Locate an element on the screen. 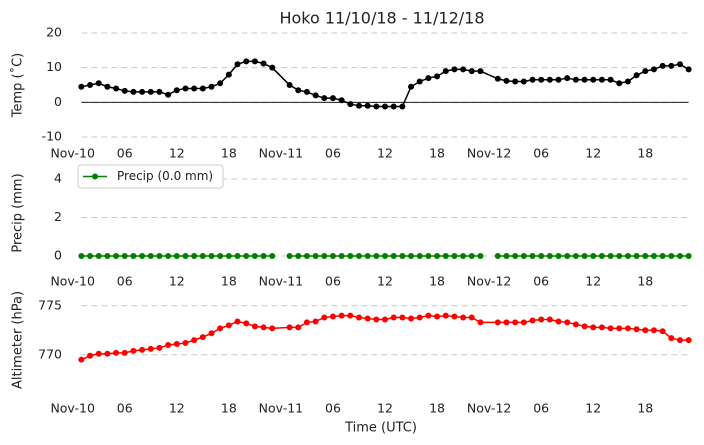 The width and height of the screenshot is (704, 445). x-tick-label: 06 is located at coordinates (541, 281).